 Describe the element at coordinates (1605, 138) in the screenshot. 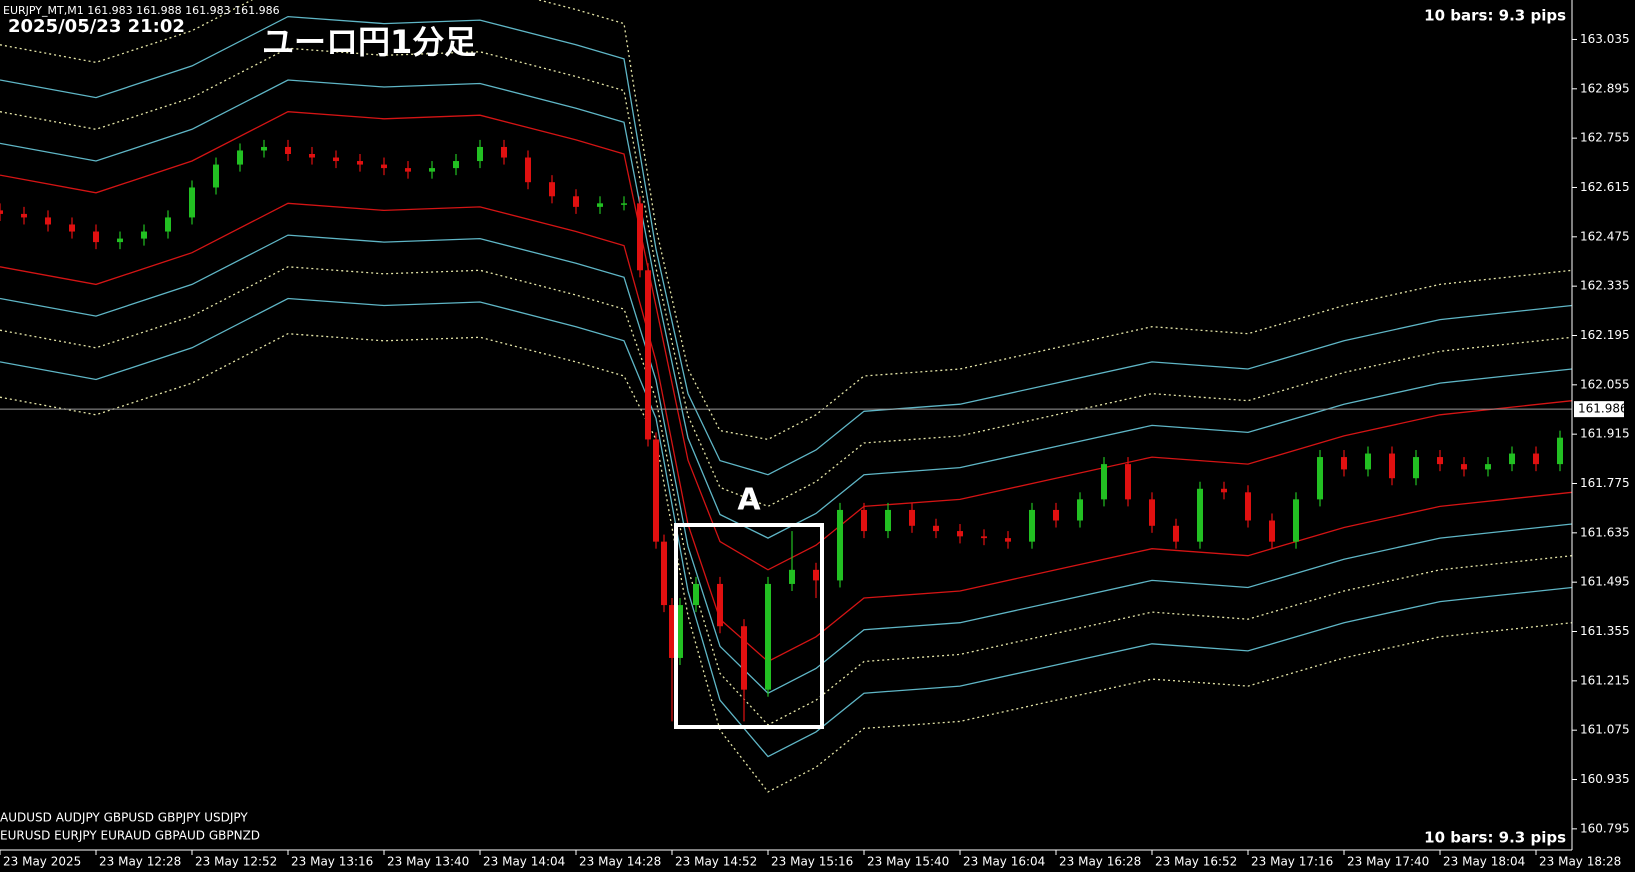

I see `y-tick-label: 162.755` at that location.